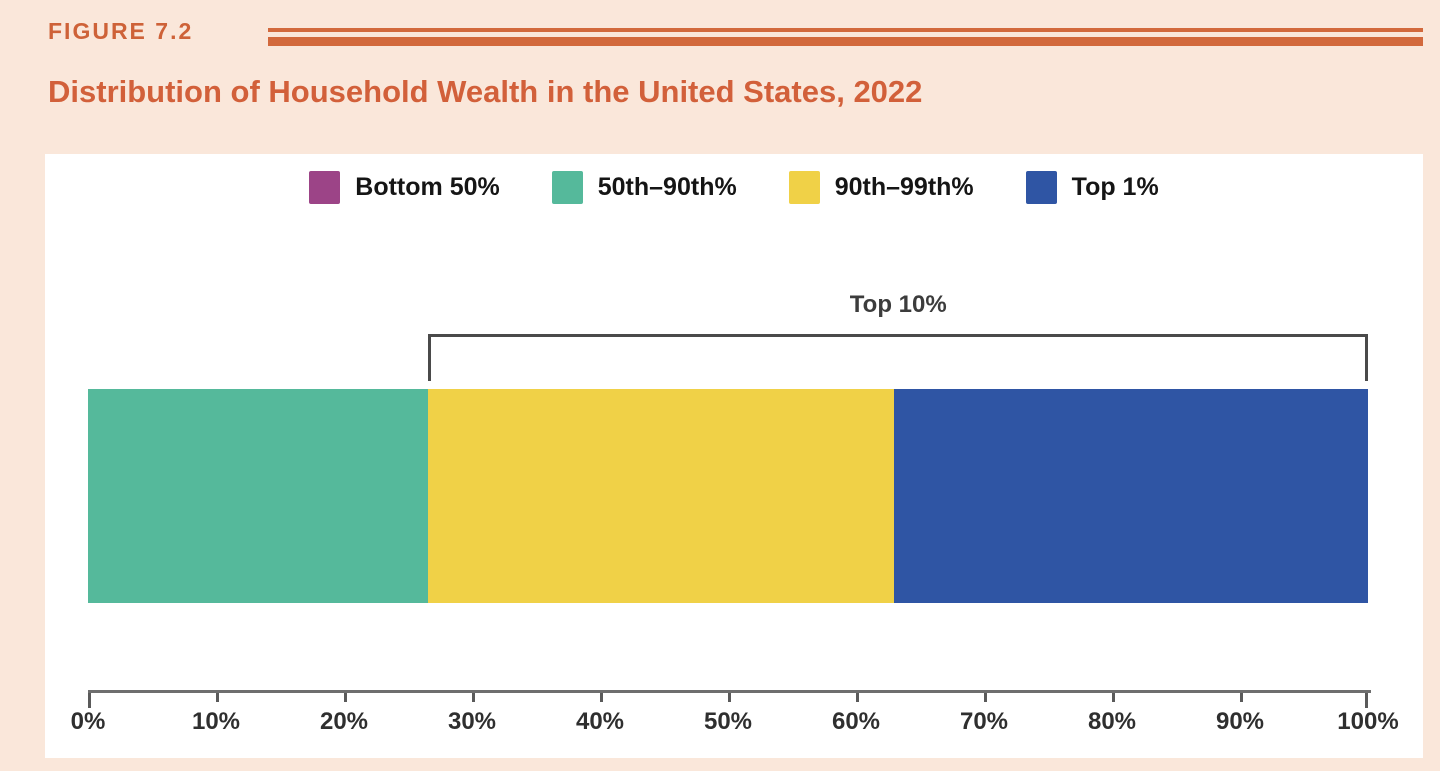  Describe the element at coordinates (1240, 721) in the screenshot. I see `x-axis-tick-label-90: 90%` at that location.